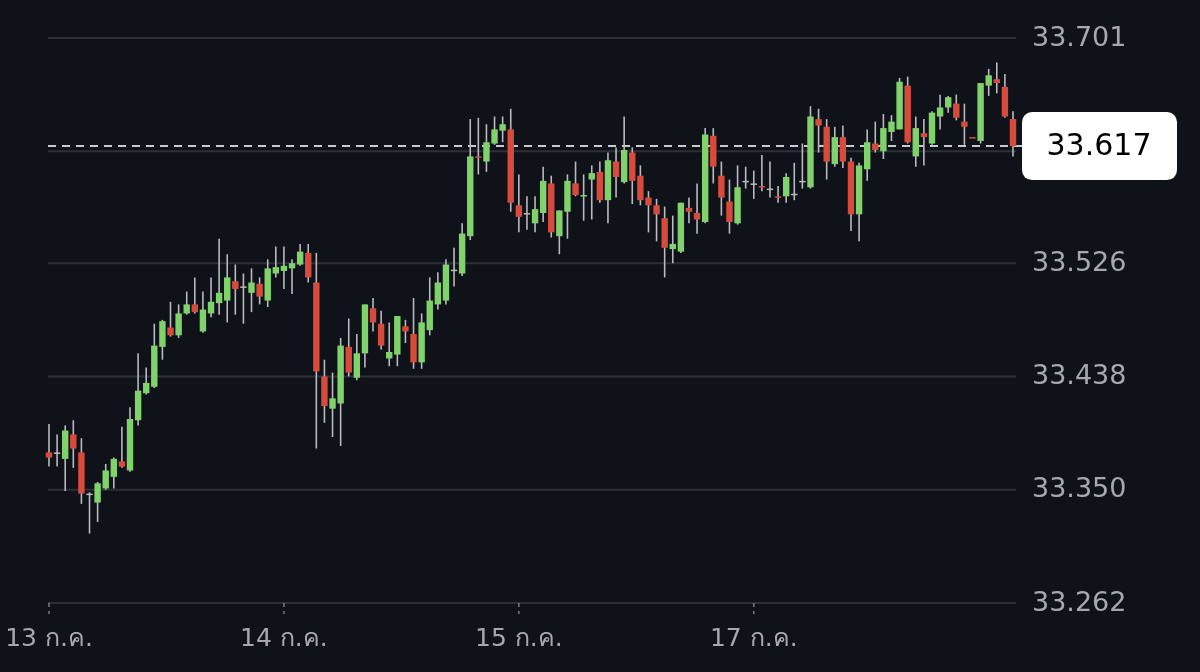  I want to click on y-tick-label: 33.526, so click(1079, 261).